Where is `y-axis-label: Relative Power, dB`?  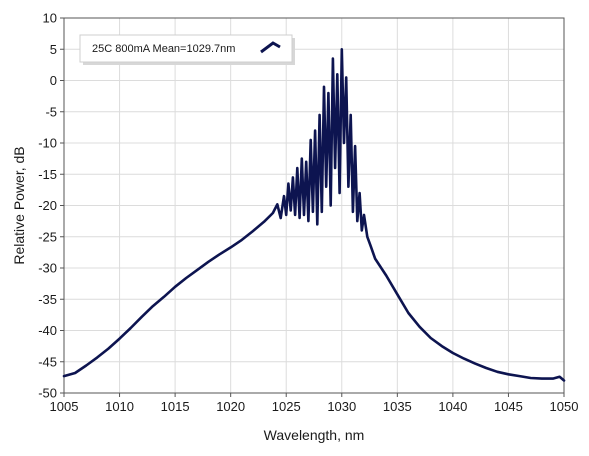
y-axis-label: Relative Power, dB is located at coordinates (19, 205).